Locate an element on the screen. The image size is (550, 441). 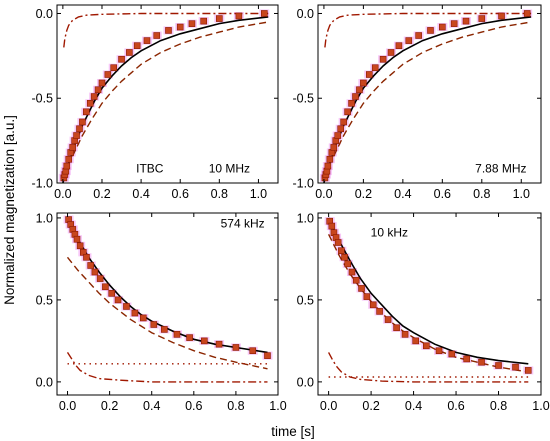
y-tick-label: 0.5 is located at coordinates (305, 300).